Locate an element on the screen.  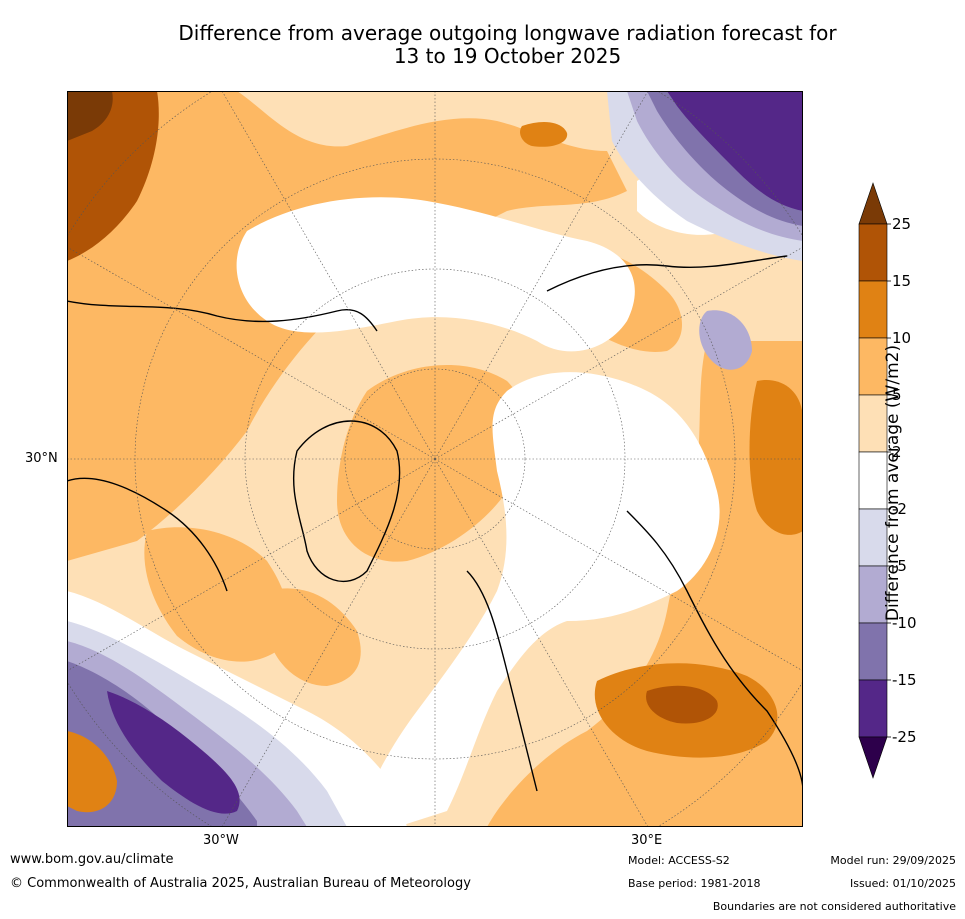
lon-30e-label: 30°E is located at coordinates (647, 840).